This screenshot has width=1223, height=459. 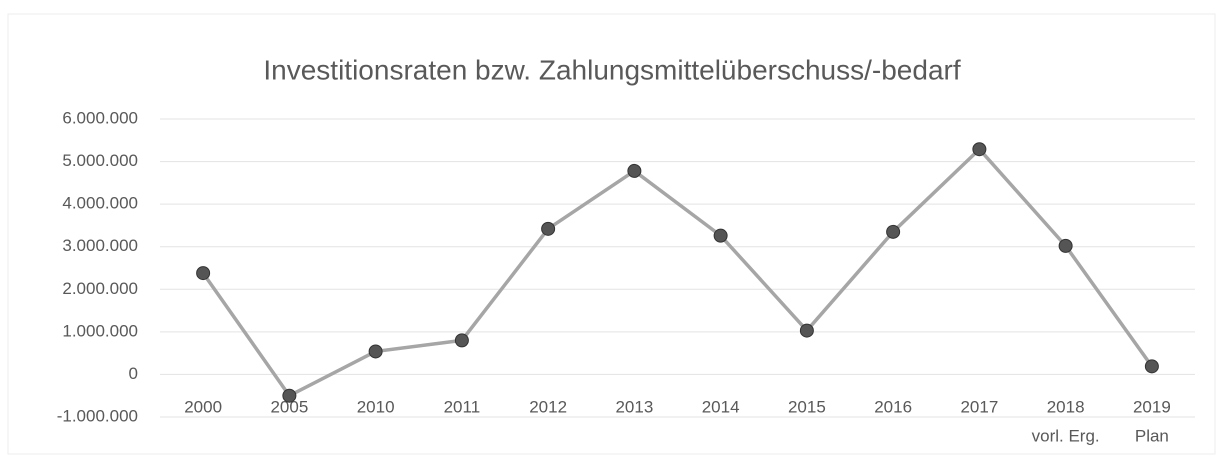 I want to click on x-tick-label: 2000, so click(x=203, y=406).